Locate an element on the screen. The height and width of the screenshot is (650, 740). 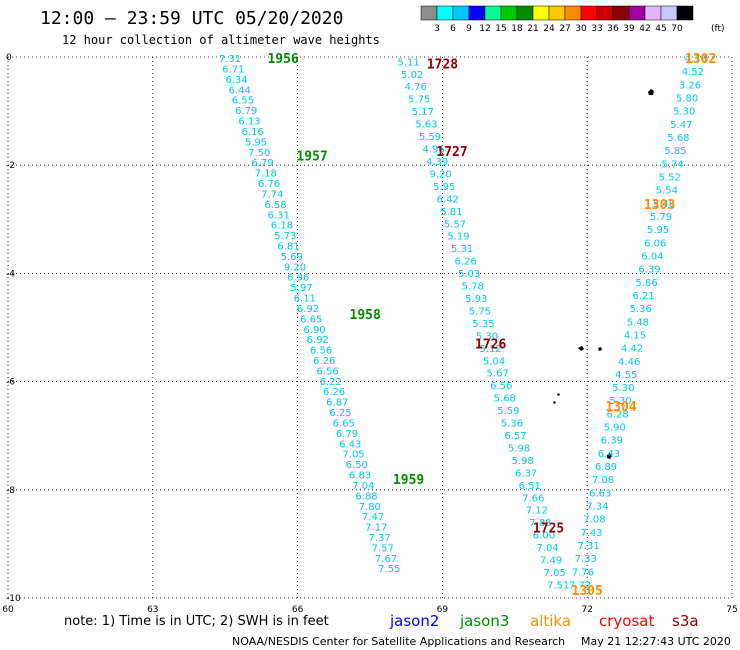
swh-value: 4.39 is located at coordinates (437, 162).